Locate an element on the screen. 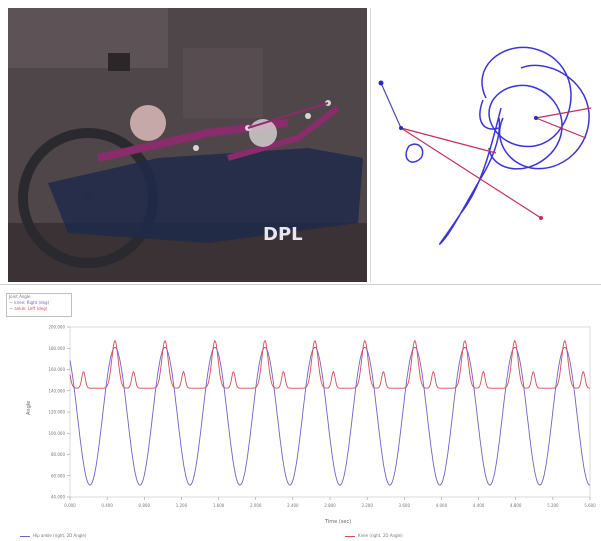 This screenshot has width=601, height=541. x-tick-label: 0.400 is located at coordinates (107, 505).